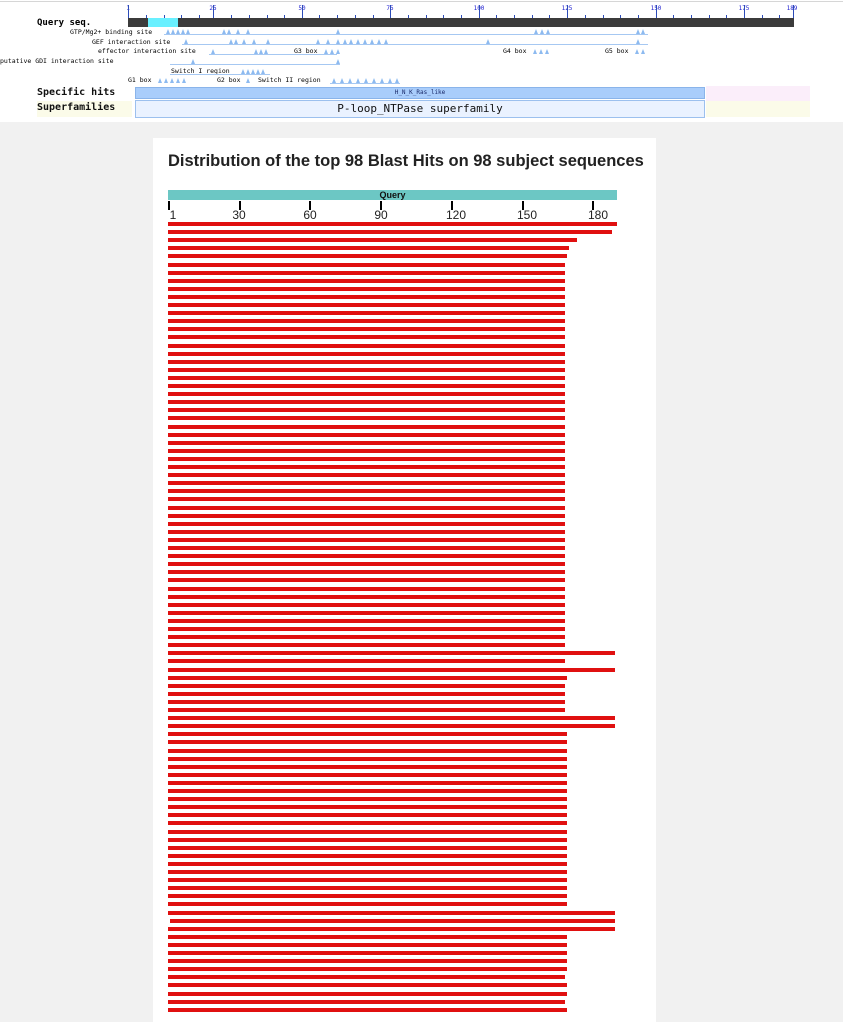 The image size is (843, 1022). Describe the element at coordinates (289, 80) in the screenshot. I see `switch-ii-label: Switch II region` at that location.